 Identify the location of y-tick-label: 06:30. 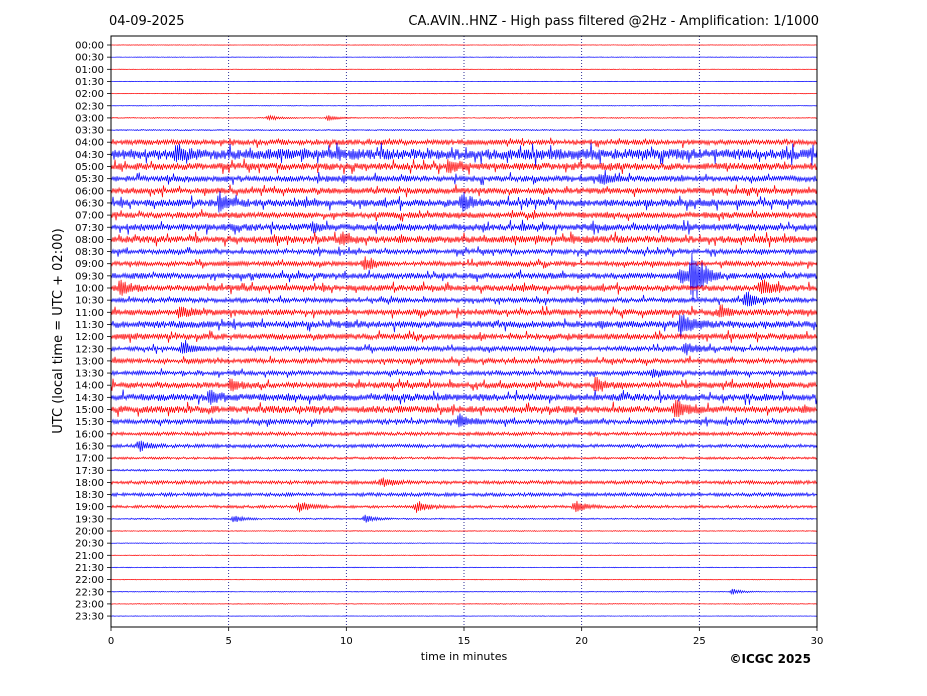
(89, 203).